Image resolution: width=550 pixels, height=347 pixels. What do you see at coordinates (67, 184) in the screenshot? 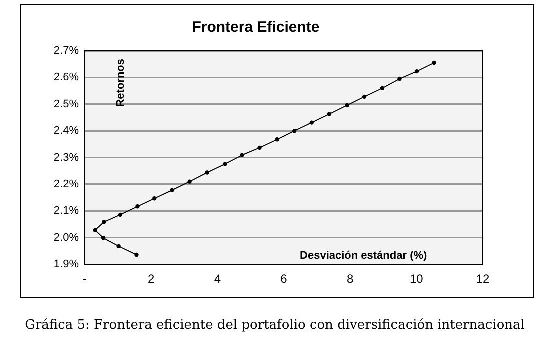
I see `y-tick-label: 2.2%` at bounding box center [67, 184].